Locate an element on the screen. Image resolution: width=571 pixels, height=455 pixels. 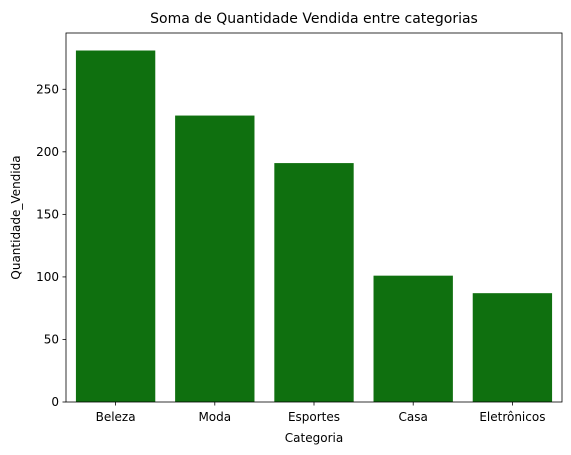
bar-esportes is located at coordinates (314, 282).